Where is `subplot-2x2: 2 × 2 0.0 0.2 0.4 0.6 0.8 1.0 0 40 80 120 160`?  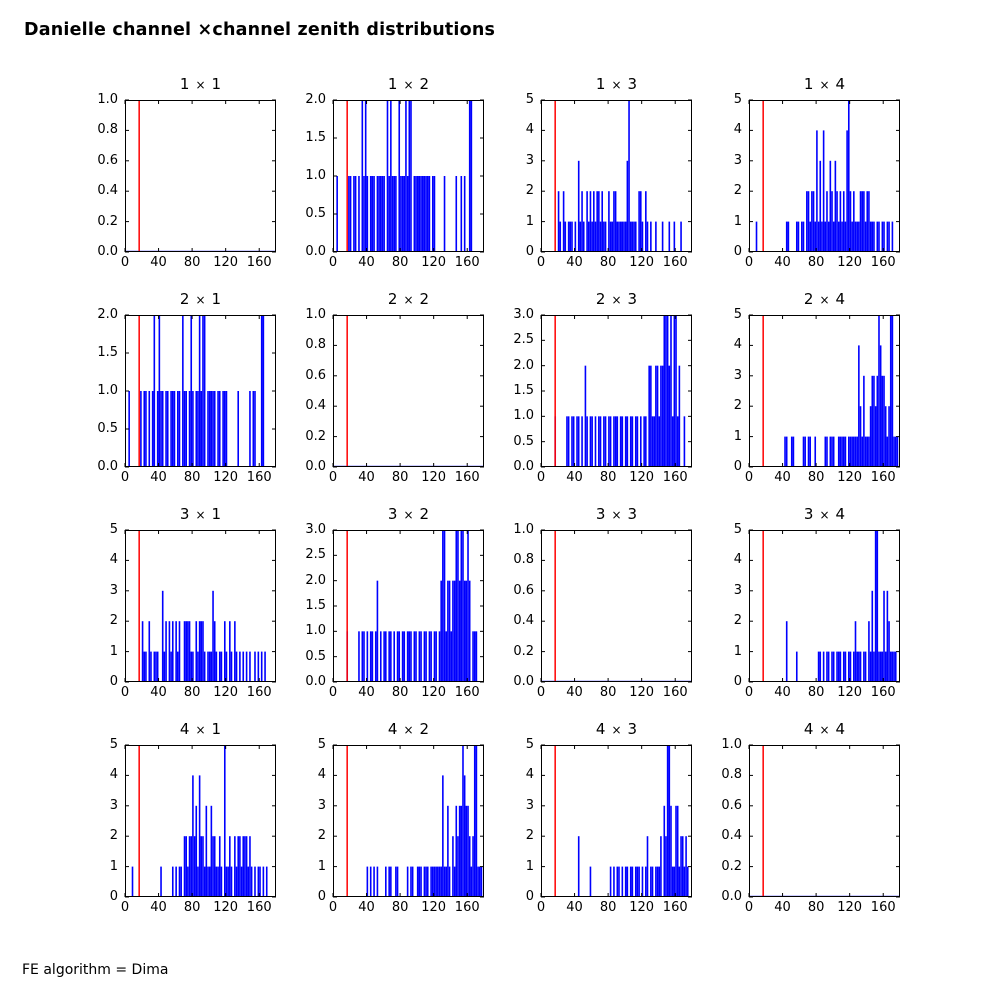 subplot-2x2: 2 × 2 0.0 0.2 0.4 0.6 0.8 1.0 0 40 80 120 160 is located at coordinates (391, 390).